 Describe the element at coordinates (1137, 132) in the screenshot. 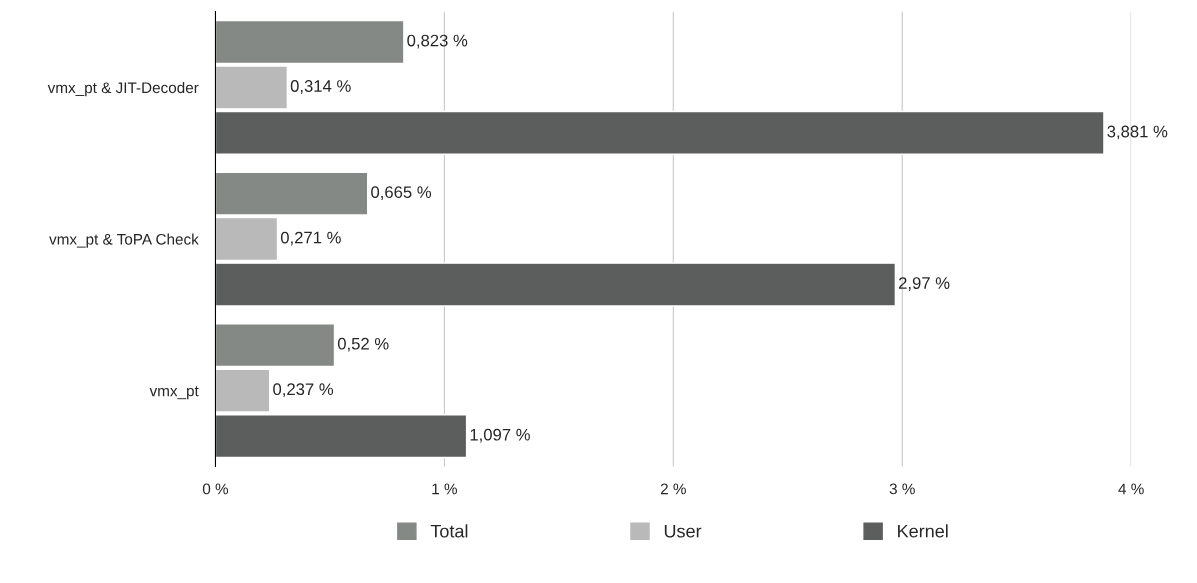

I see `data-label: 3,881 %` at that location.